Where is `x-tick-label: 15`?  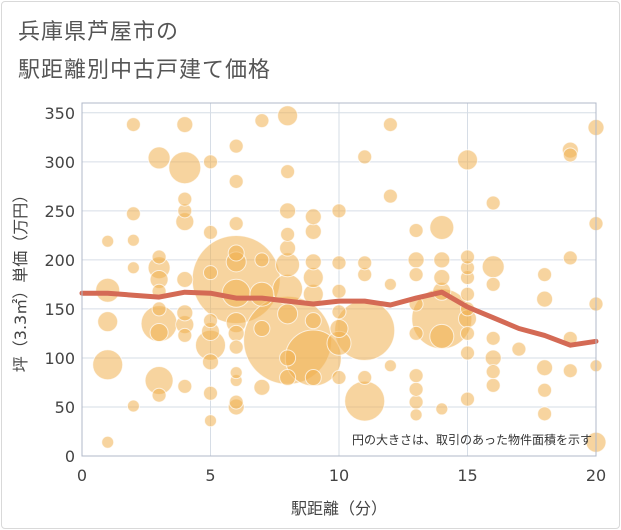
x-tick-label: 15 is located at coordinates (467, 475).